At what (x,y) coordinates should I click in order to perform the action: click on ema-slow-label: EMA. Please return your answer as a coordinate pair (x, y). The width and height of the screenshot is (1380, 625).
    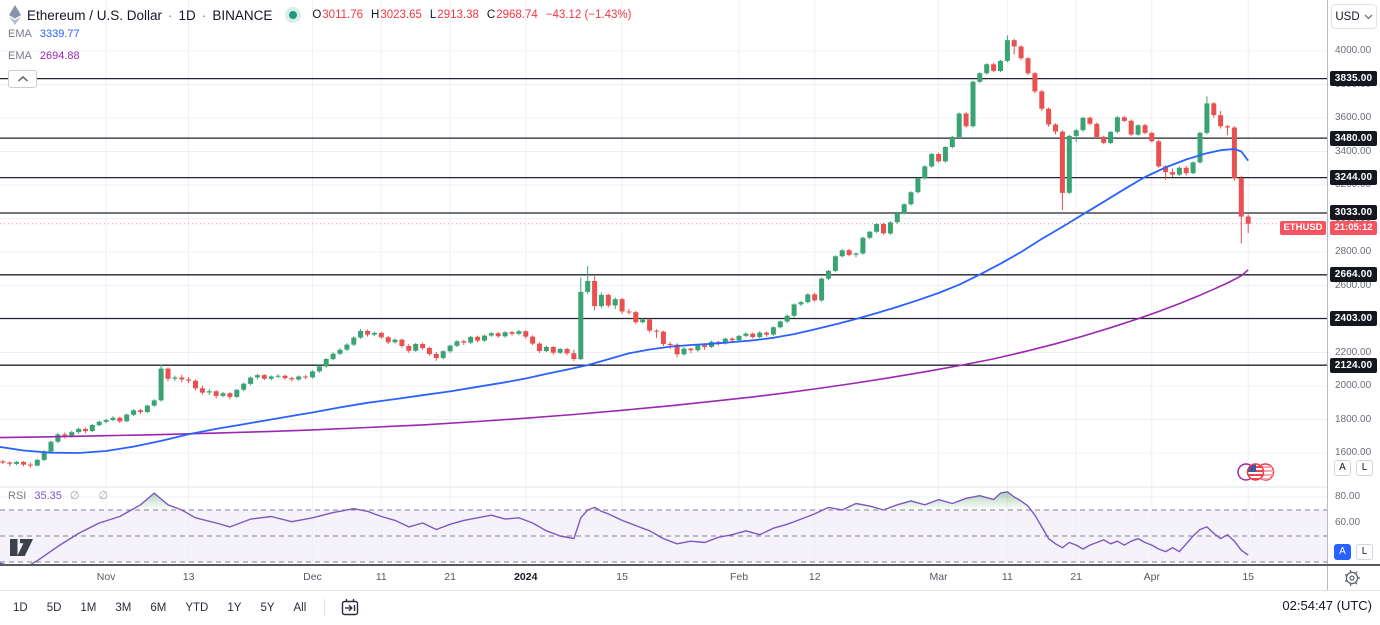
    Looking at the image, I should click on (20, 56).